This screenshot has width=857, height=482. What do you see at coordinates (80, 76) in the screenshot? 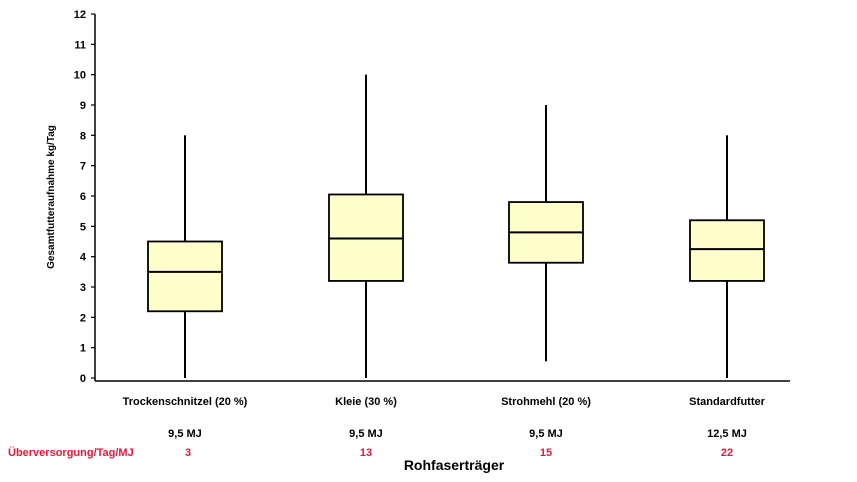
I see `y-tick-label: 10` at bounding box center [80, 76].